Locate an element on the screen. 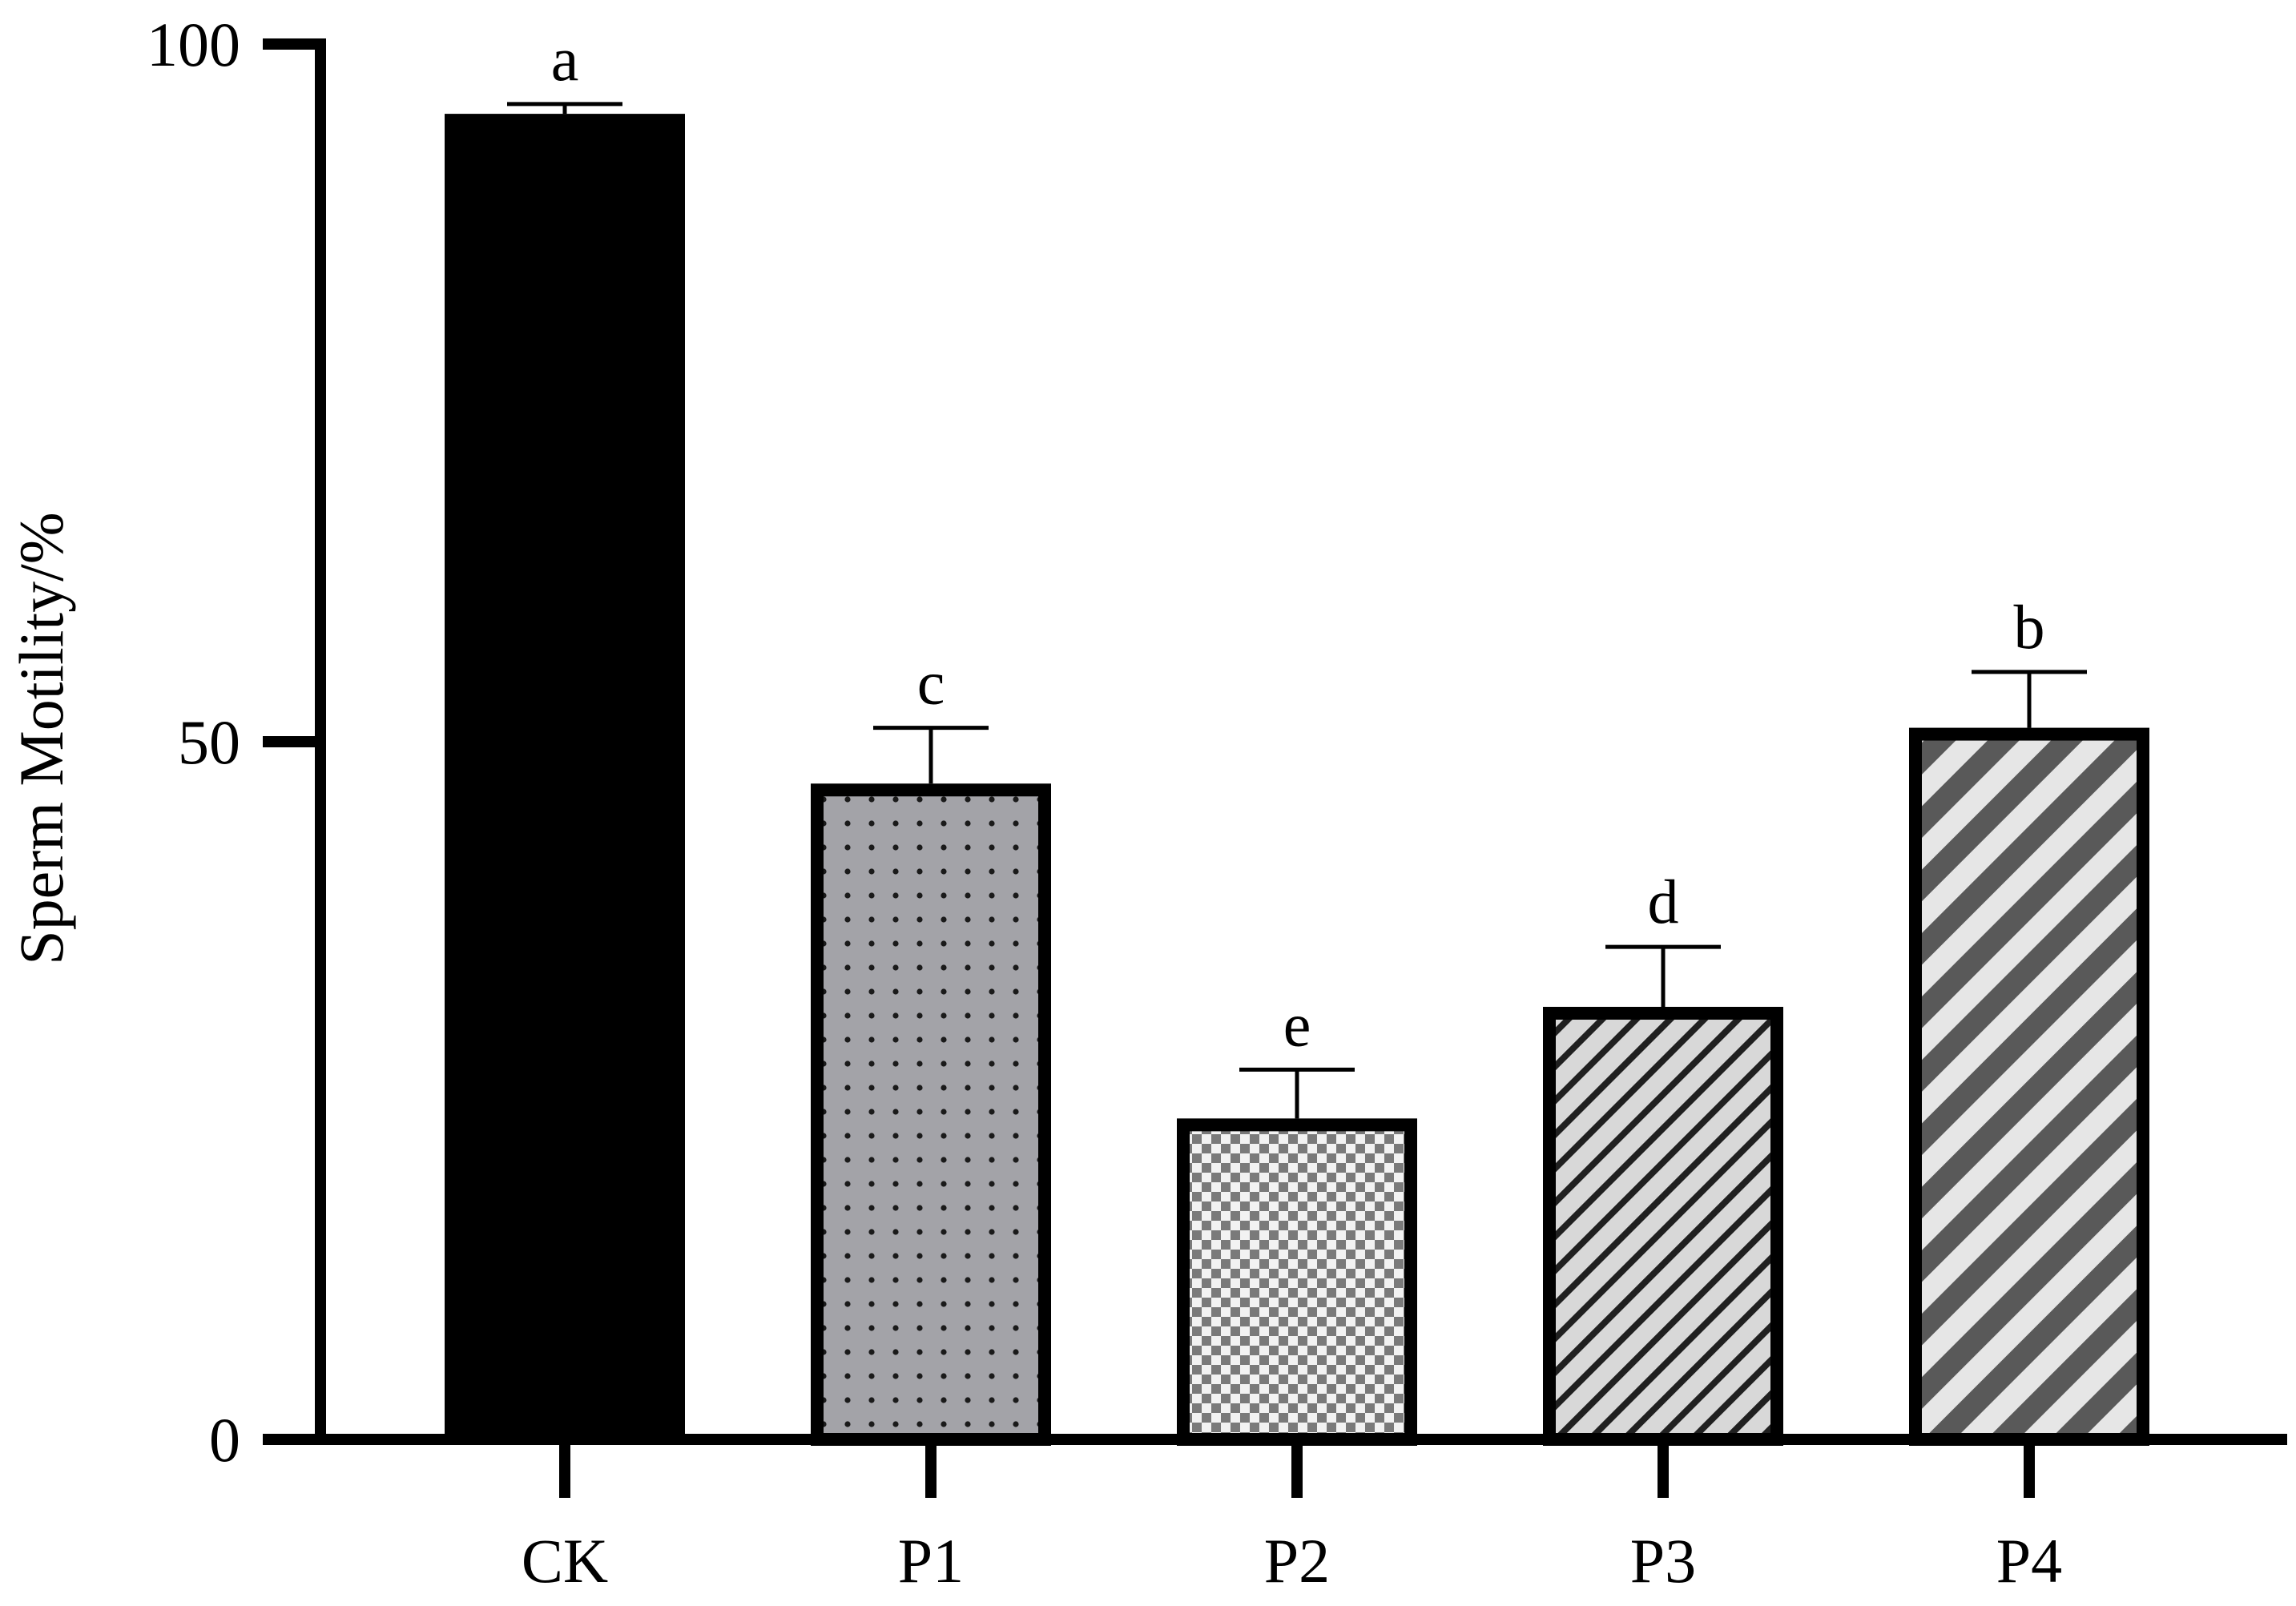  y-tick-label-100: 100 is located at coordinates (193, 45).